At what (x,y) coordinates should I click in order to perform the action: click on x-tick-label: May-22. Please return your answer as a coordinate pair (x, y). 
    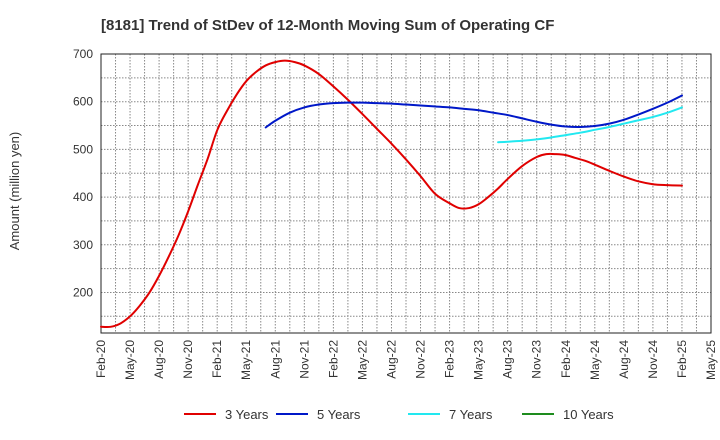
    Looking at the image, I should click on (362, 360).